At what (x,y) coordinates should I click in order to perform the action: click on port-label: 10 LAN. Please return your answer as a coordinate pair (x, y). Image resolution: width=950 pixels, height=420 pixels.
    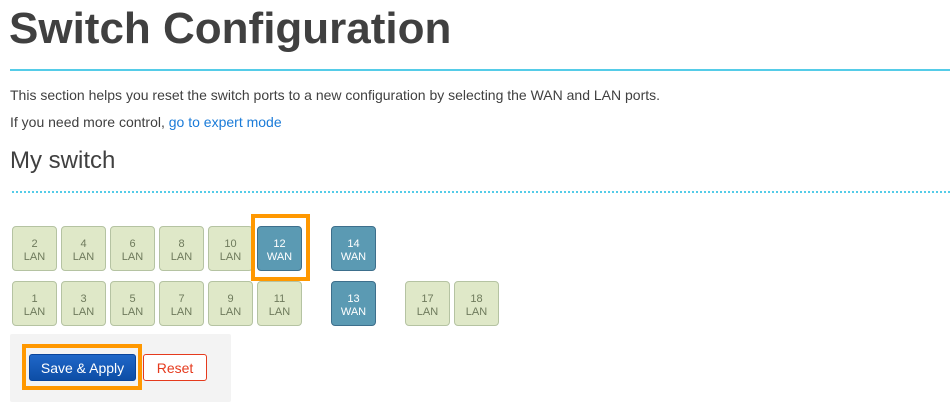
    Looking at the image, I should click on (230, 245).